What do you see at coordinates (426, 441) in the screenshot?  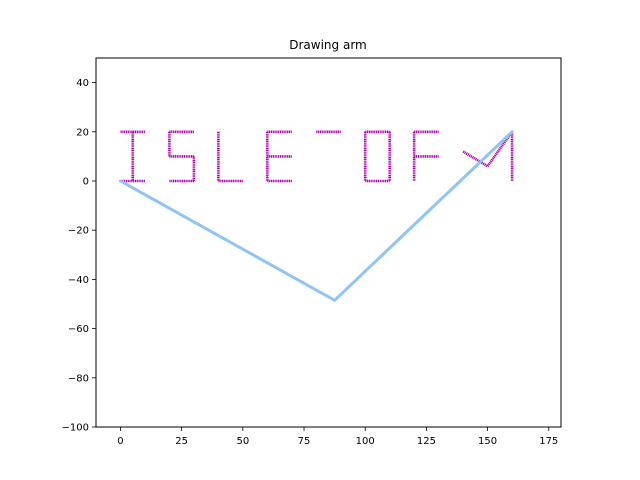 I see `x-tick-label: 125` at bounding box center [426, 441].